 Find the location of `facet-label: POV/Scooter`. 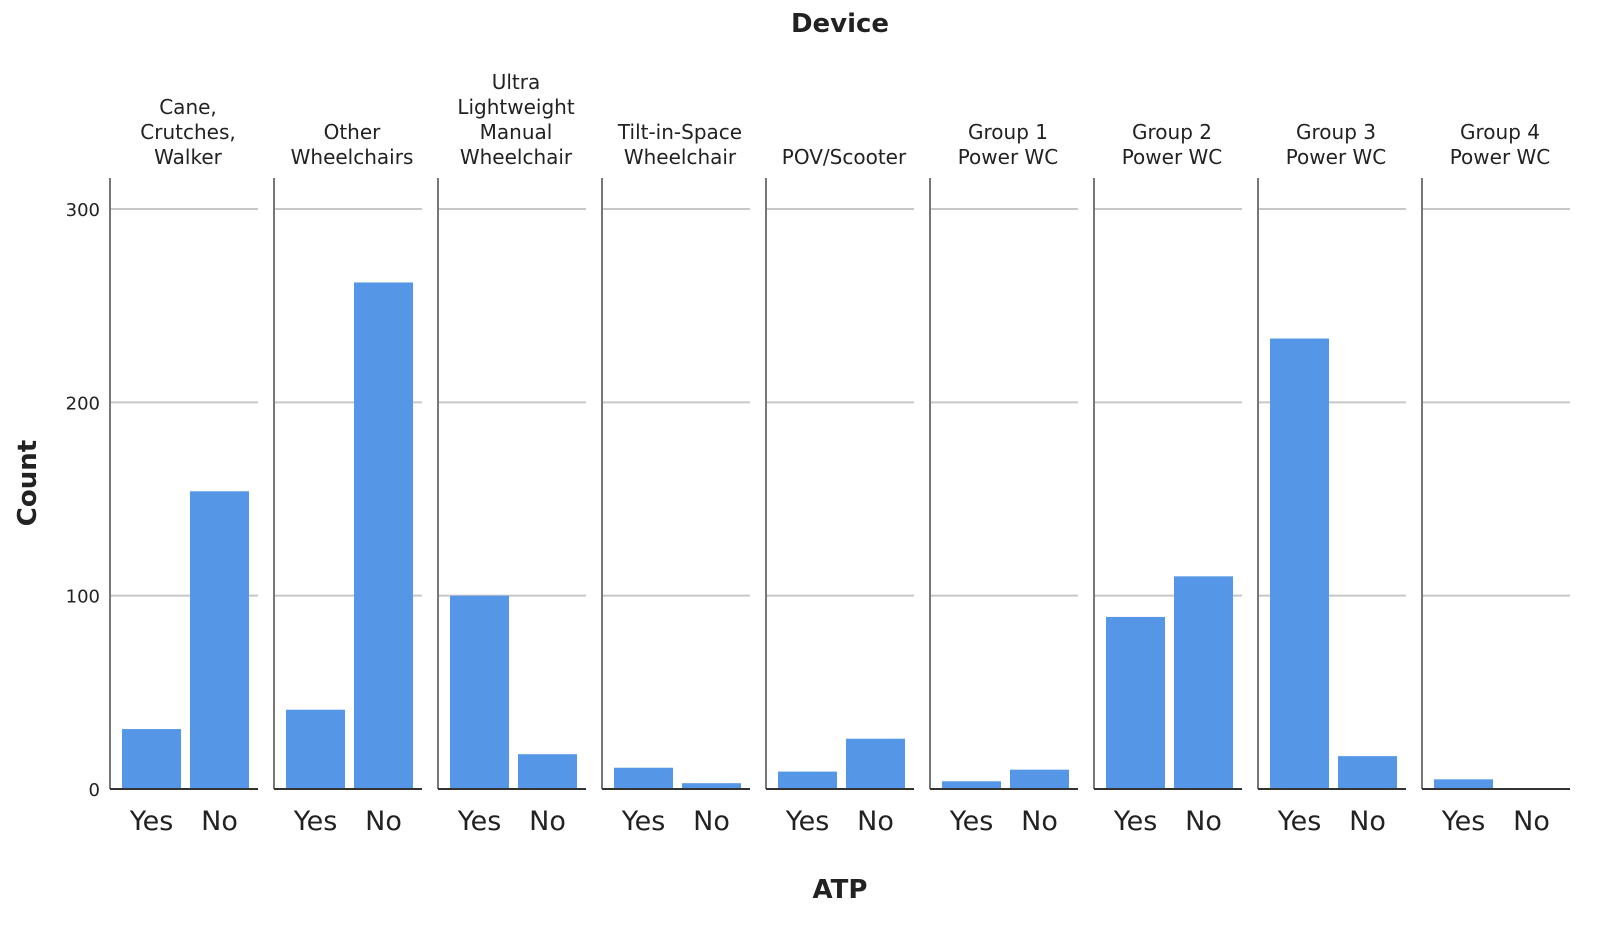

facet-label: POV/Scooter is located at coordinates (844, 157).